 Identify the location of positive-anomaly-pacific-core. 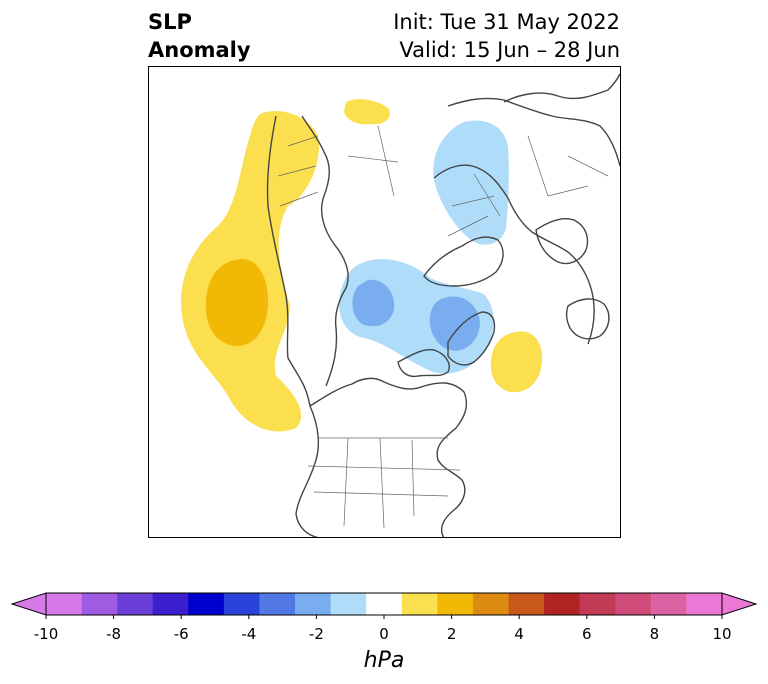
(236, 302).